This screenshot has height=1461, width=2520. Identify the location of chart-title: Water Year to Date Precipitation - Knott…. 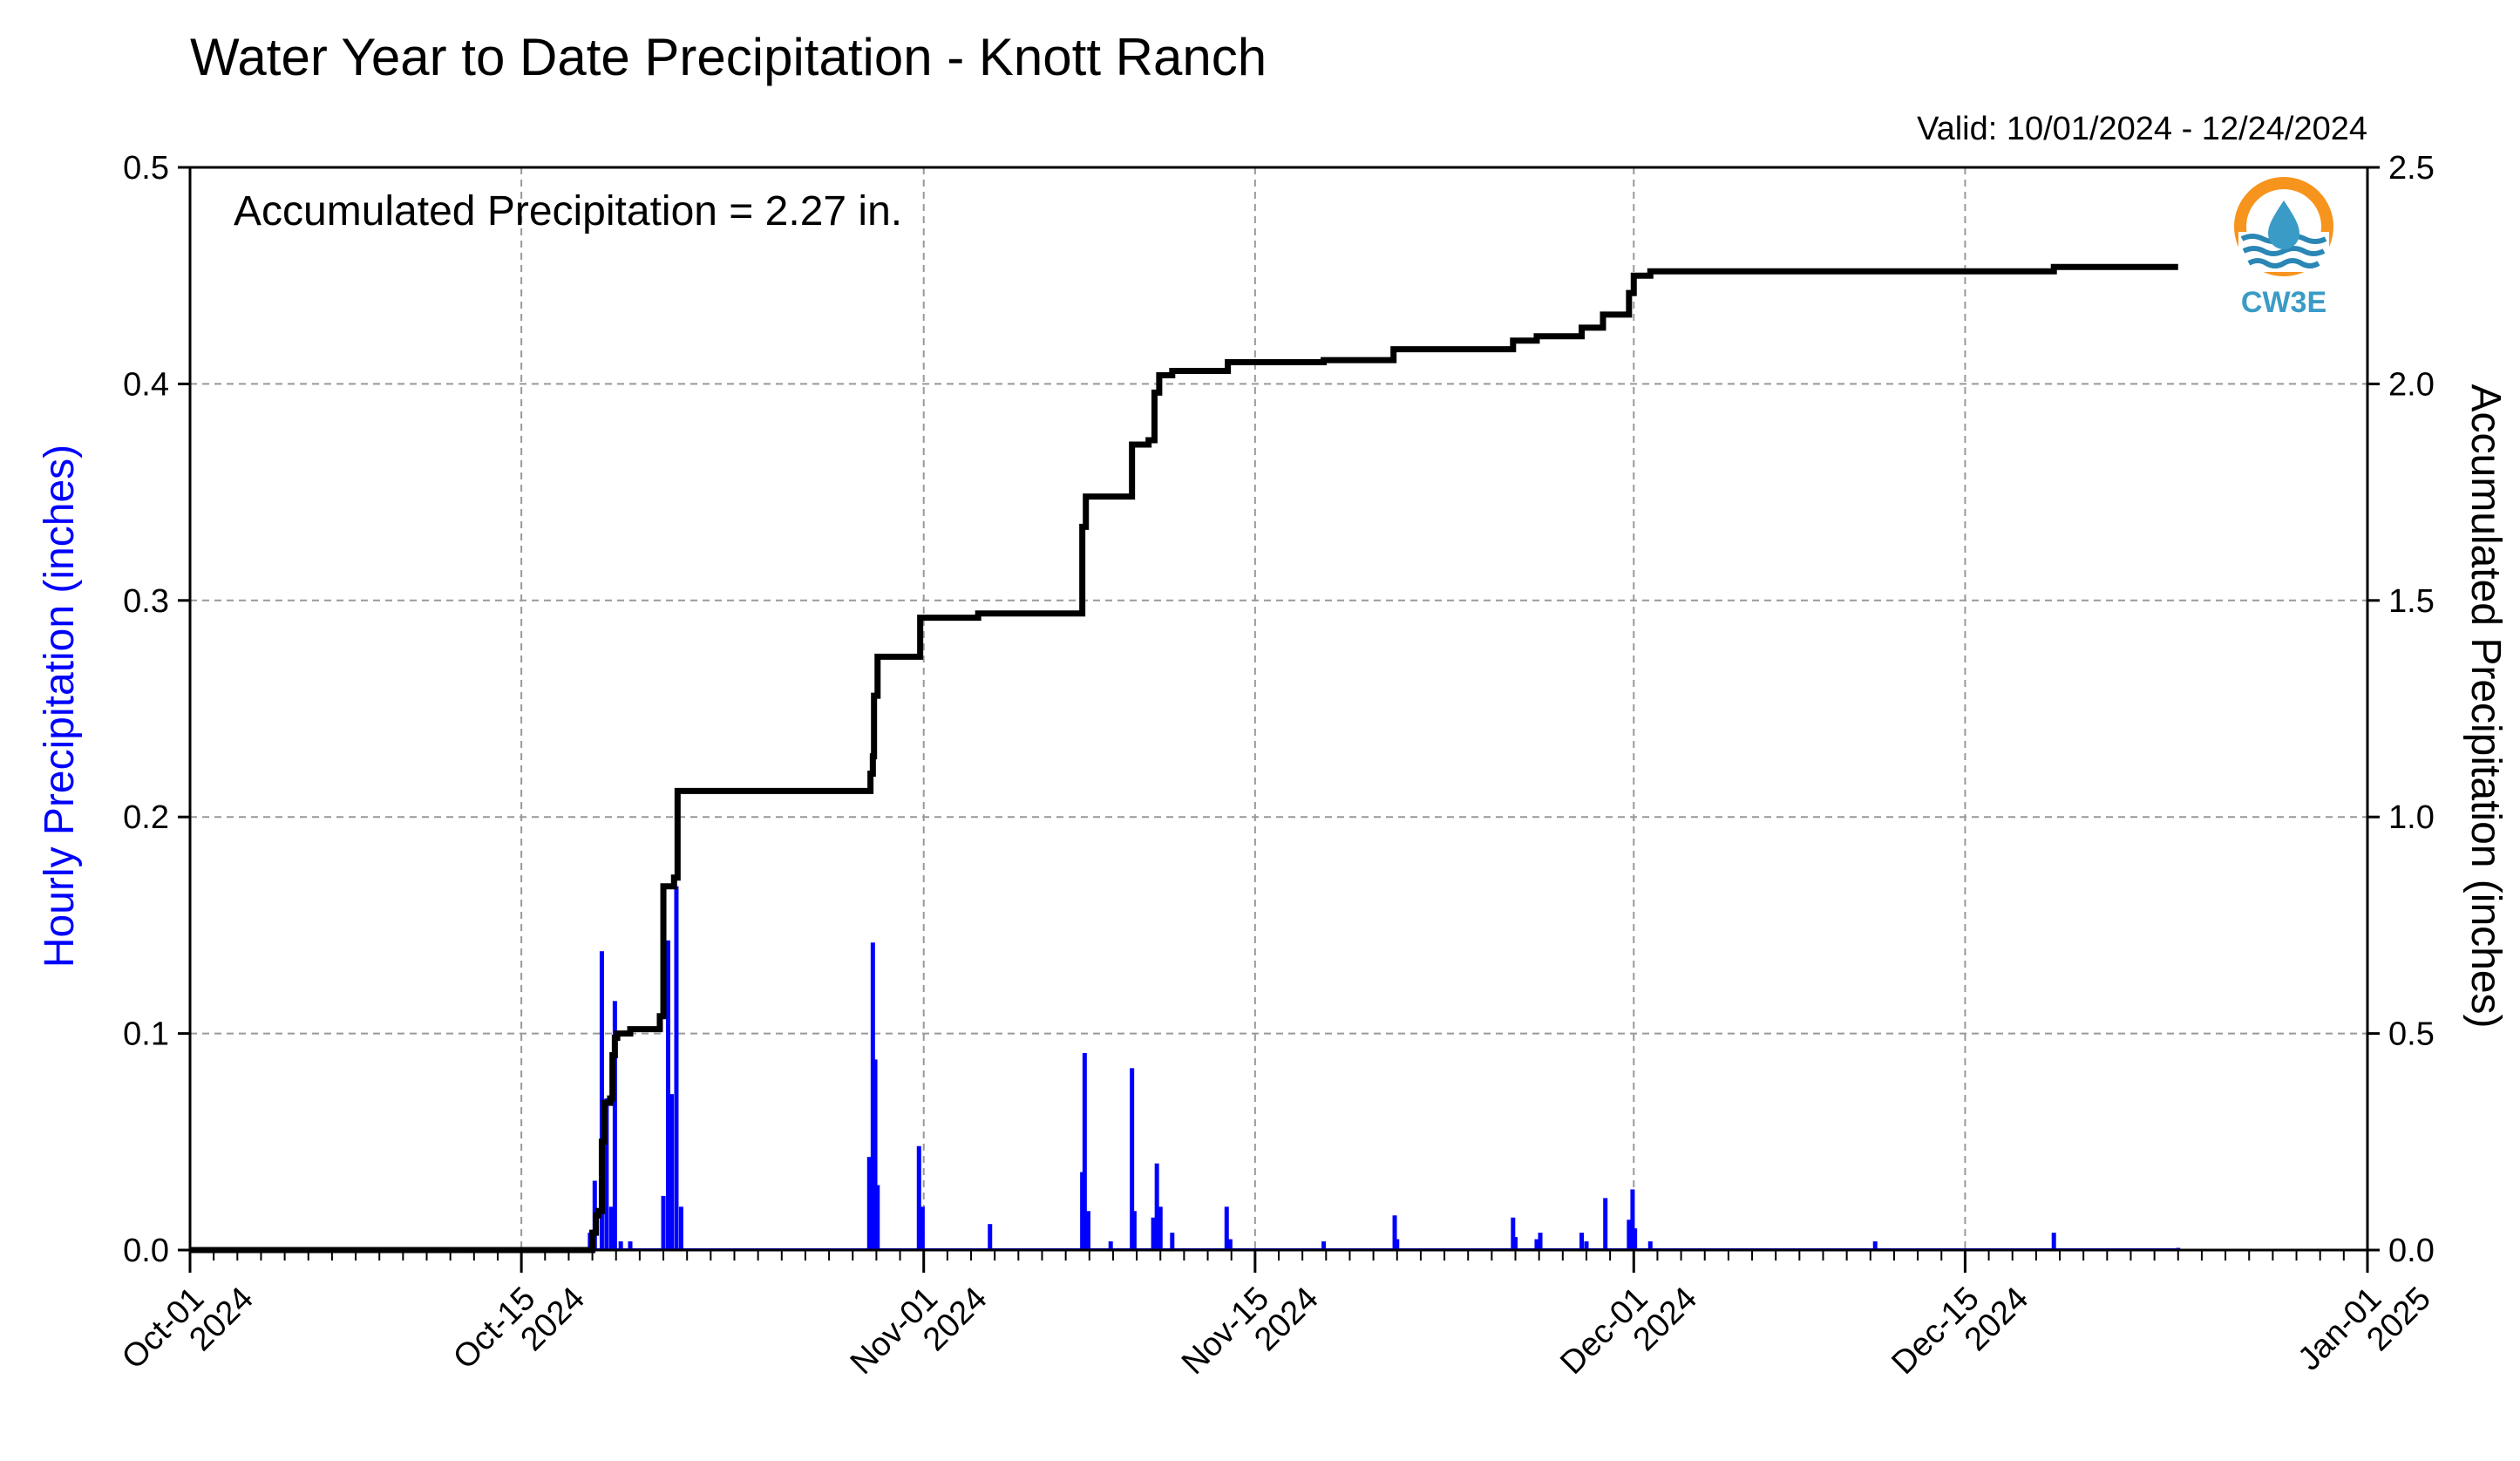
(728, 57).